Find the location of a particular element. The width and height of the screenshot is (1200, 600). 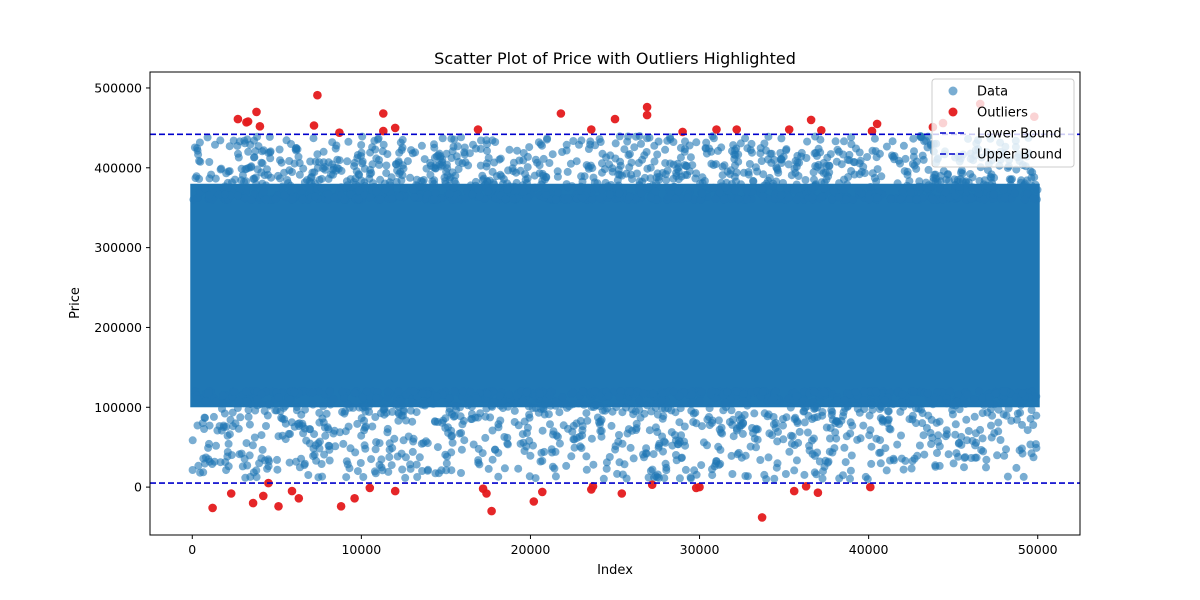

y-tick-label: 100000 is located at coordinates (118, 407).